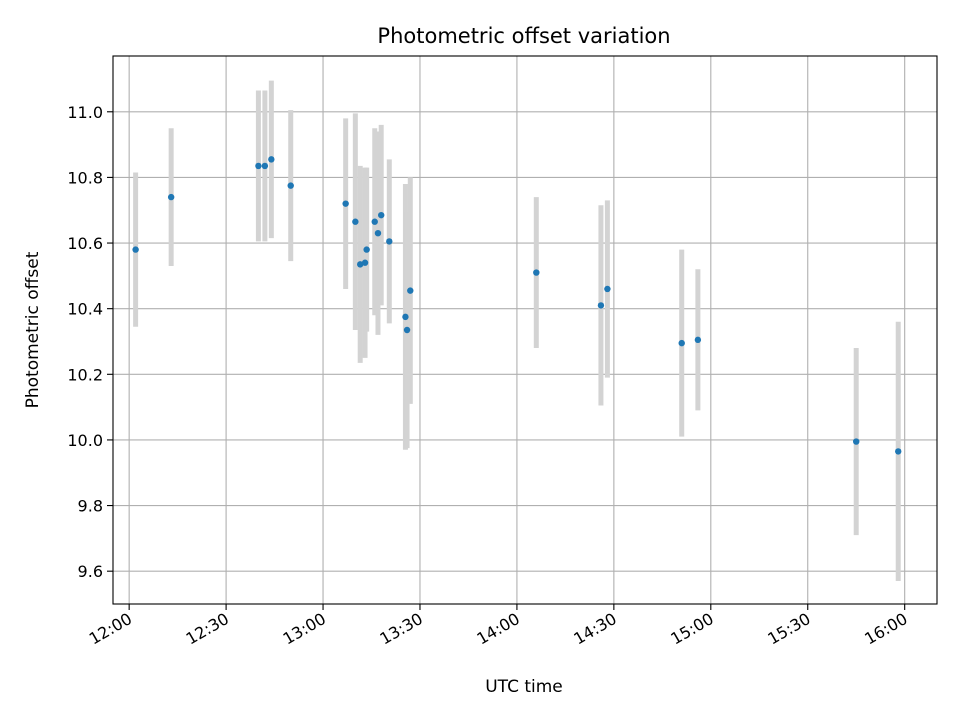  I want to click on y-tick-label: 10.8, so click(85, 177).